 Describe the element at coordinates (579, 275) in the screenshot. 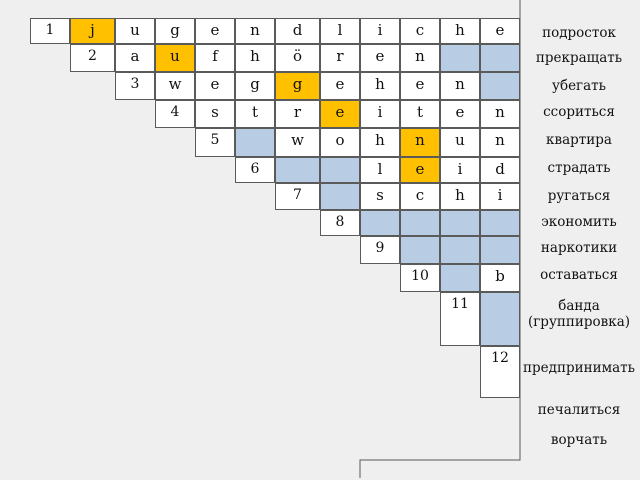

I see `clue-text: оставаться` at that location.